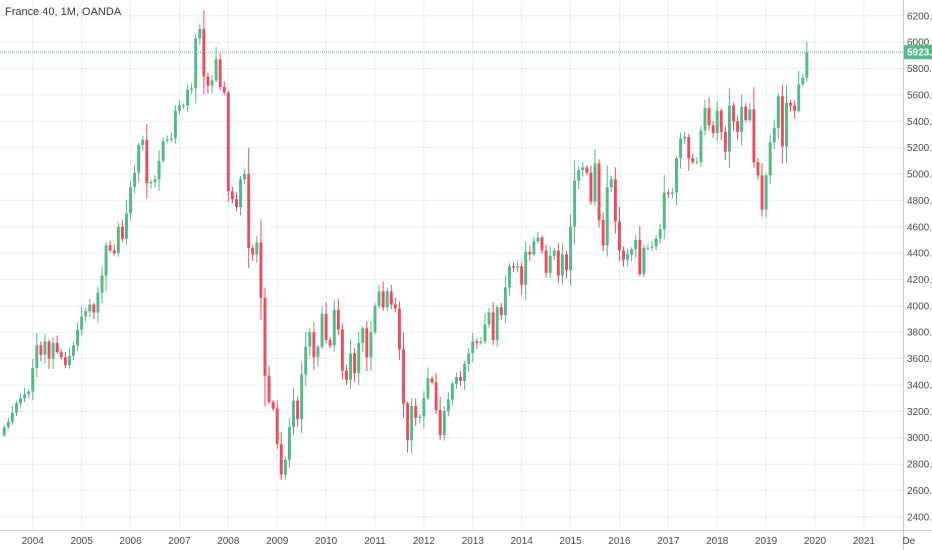 This screenshot has width=932, height=550. Describe the element at coordinates (919, 333) in the screenshot. I see `price-tick-label: 3800.0` at that location.